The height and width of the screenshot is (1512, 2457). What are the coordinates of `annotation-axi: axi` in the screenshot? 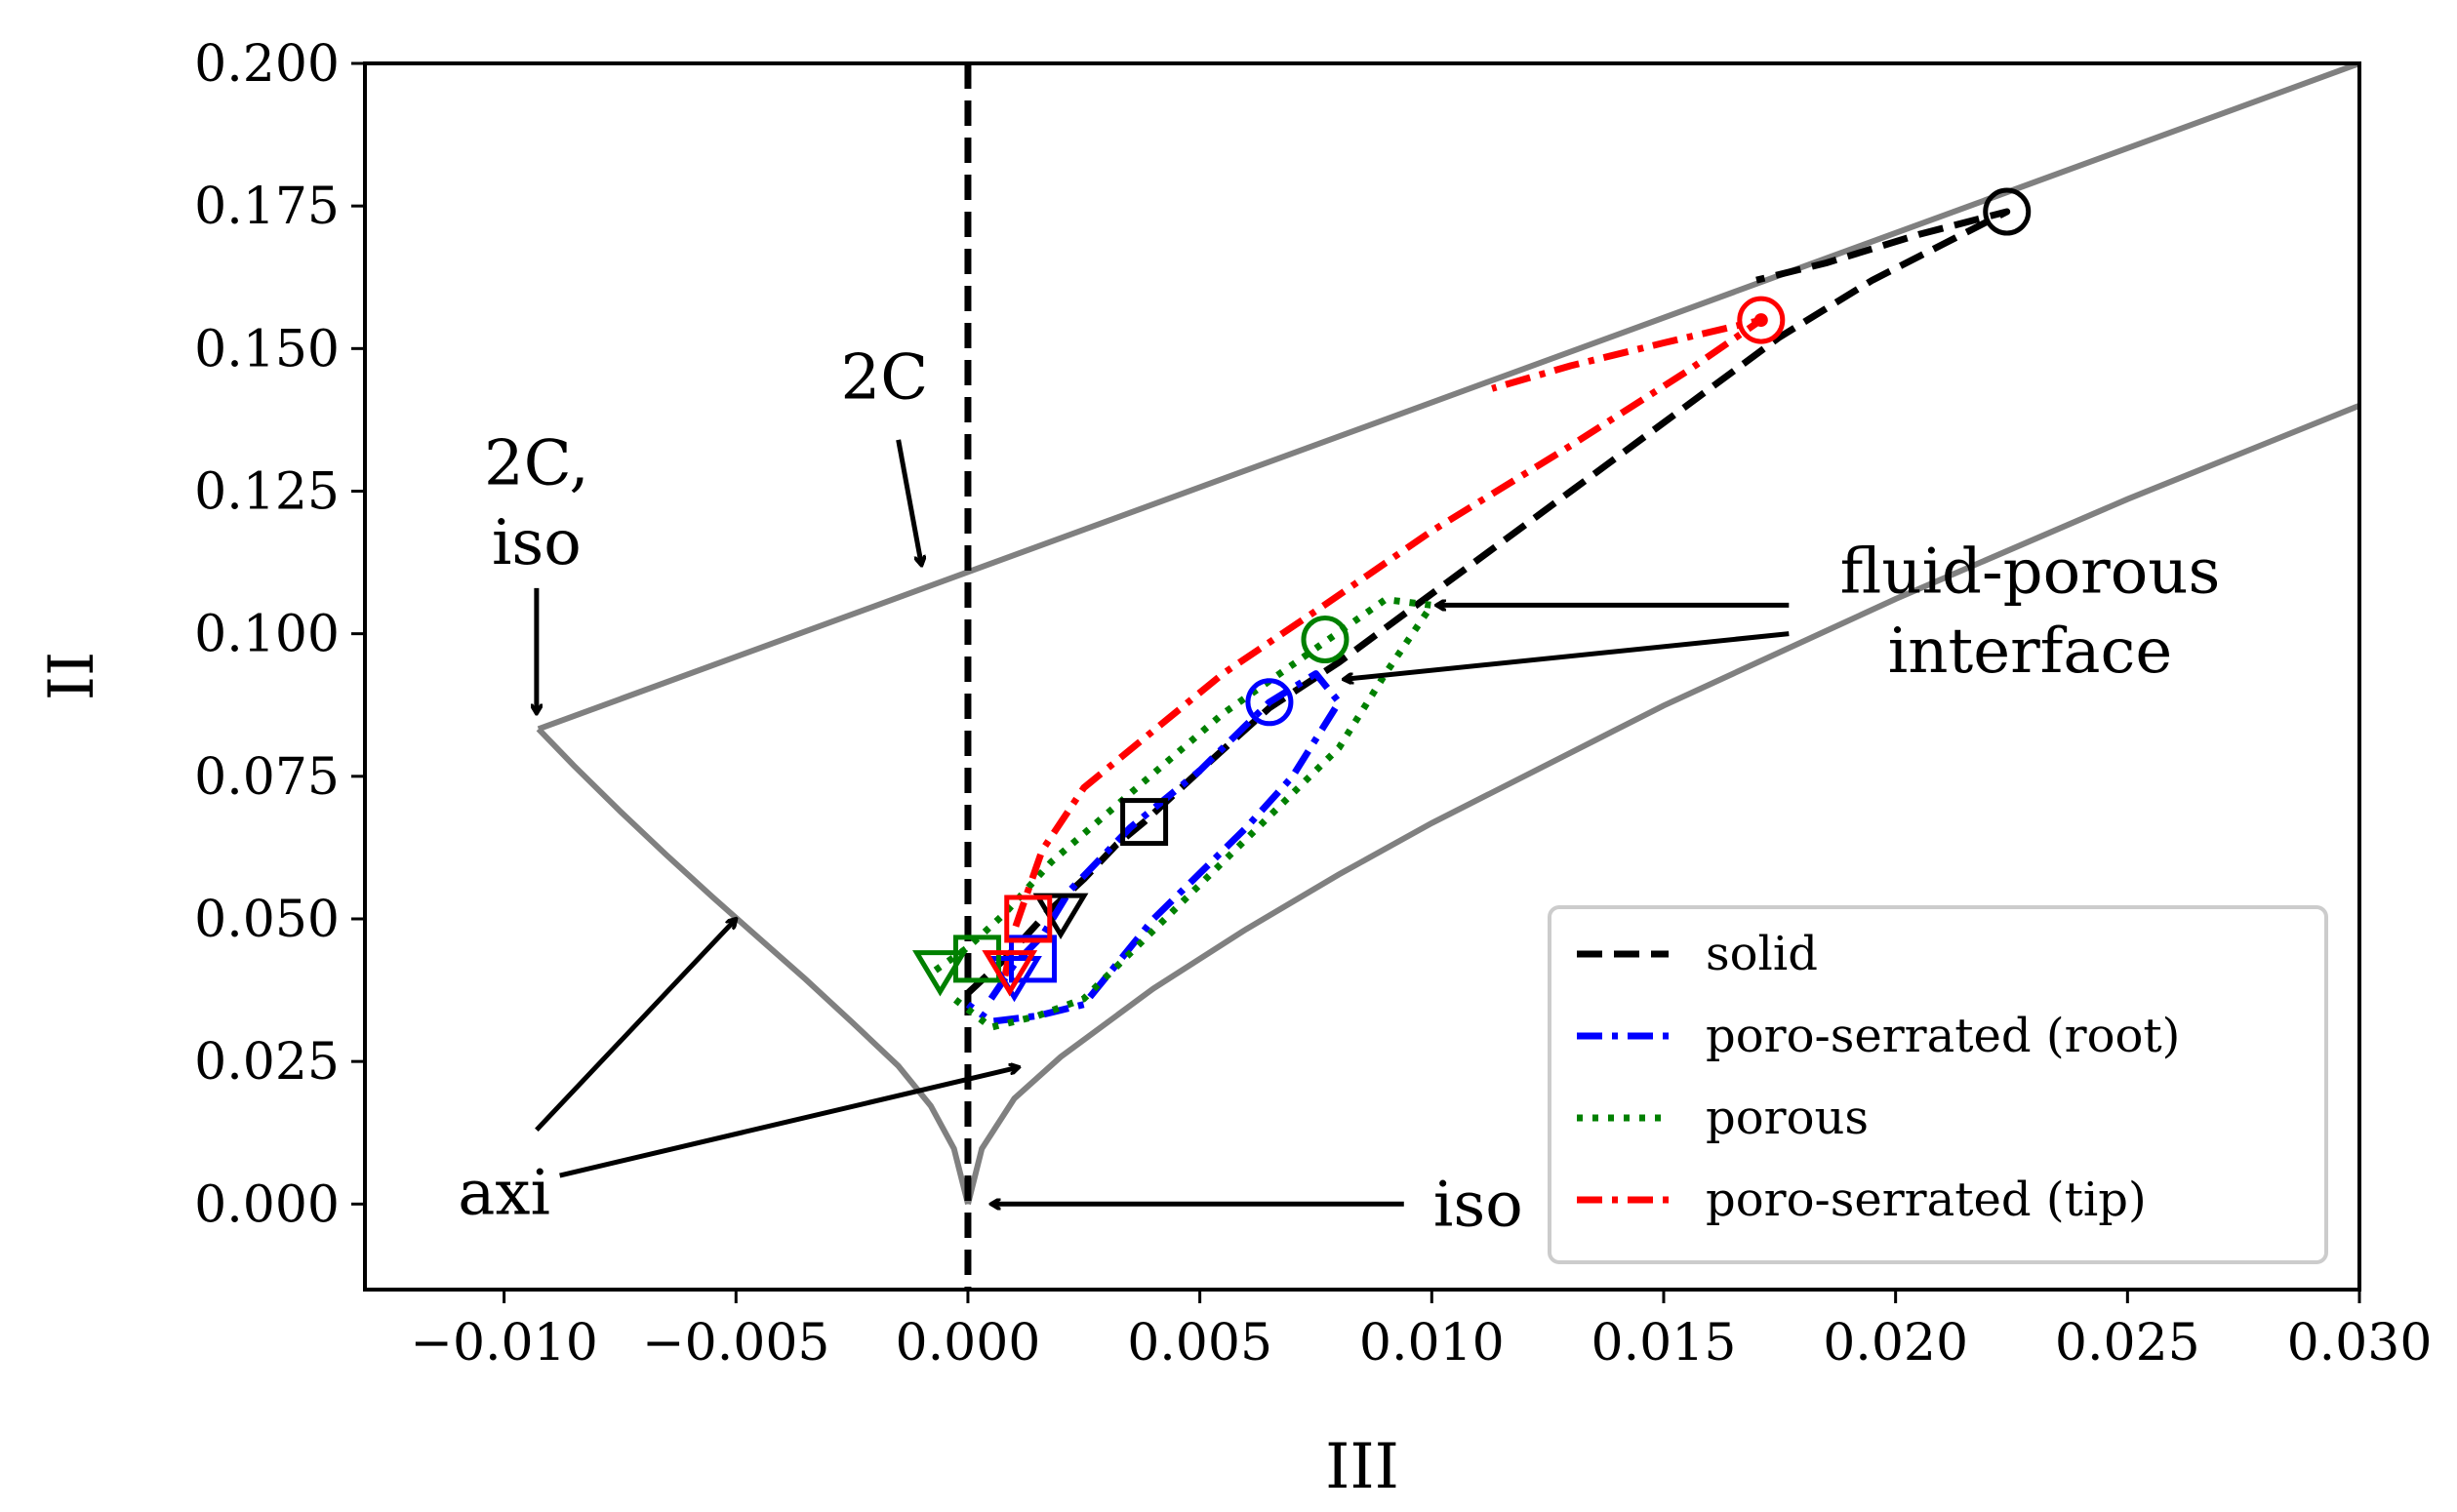 It's located at (504, 1194).